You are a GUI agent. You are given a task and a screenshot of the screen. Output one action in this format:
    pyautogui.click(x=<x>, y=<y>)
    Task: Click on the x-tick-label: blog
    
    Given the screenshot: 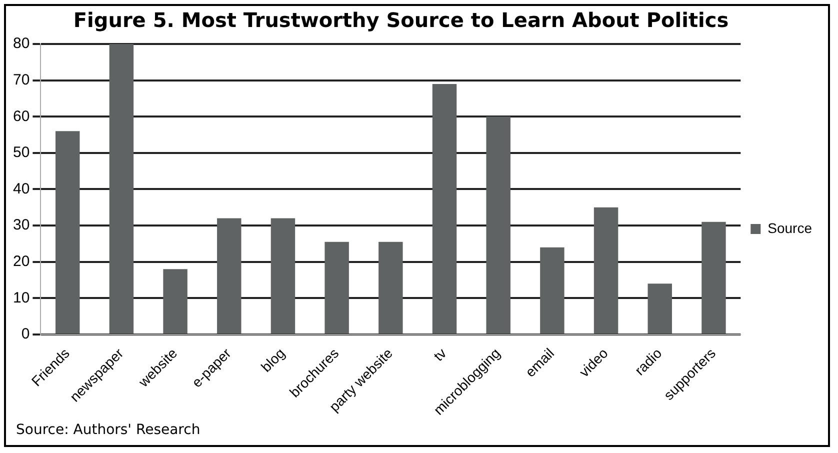 What is the action you would take?
    pyautogui.click(x=273, y=359)
    